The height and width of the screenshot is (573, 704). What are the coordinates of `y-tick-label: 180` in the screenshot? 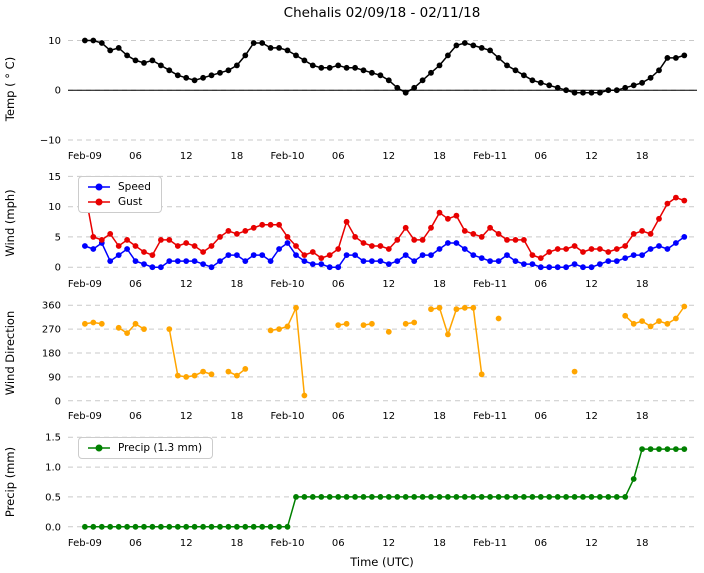 It's located at (51, 354).